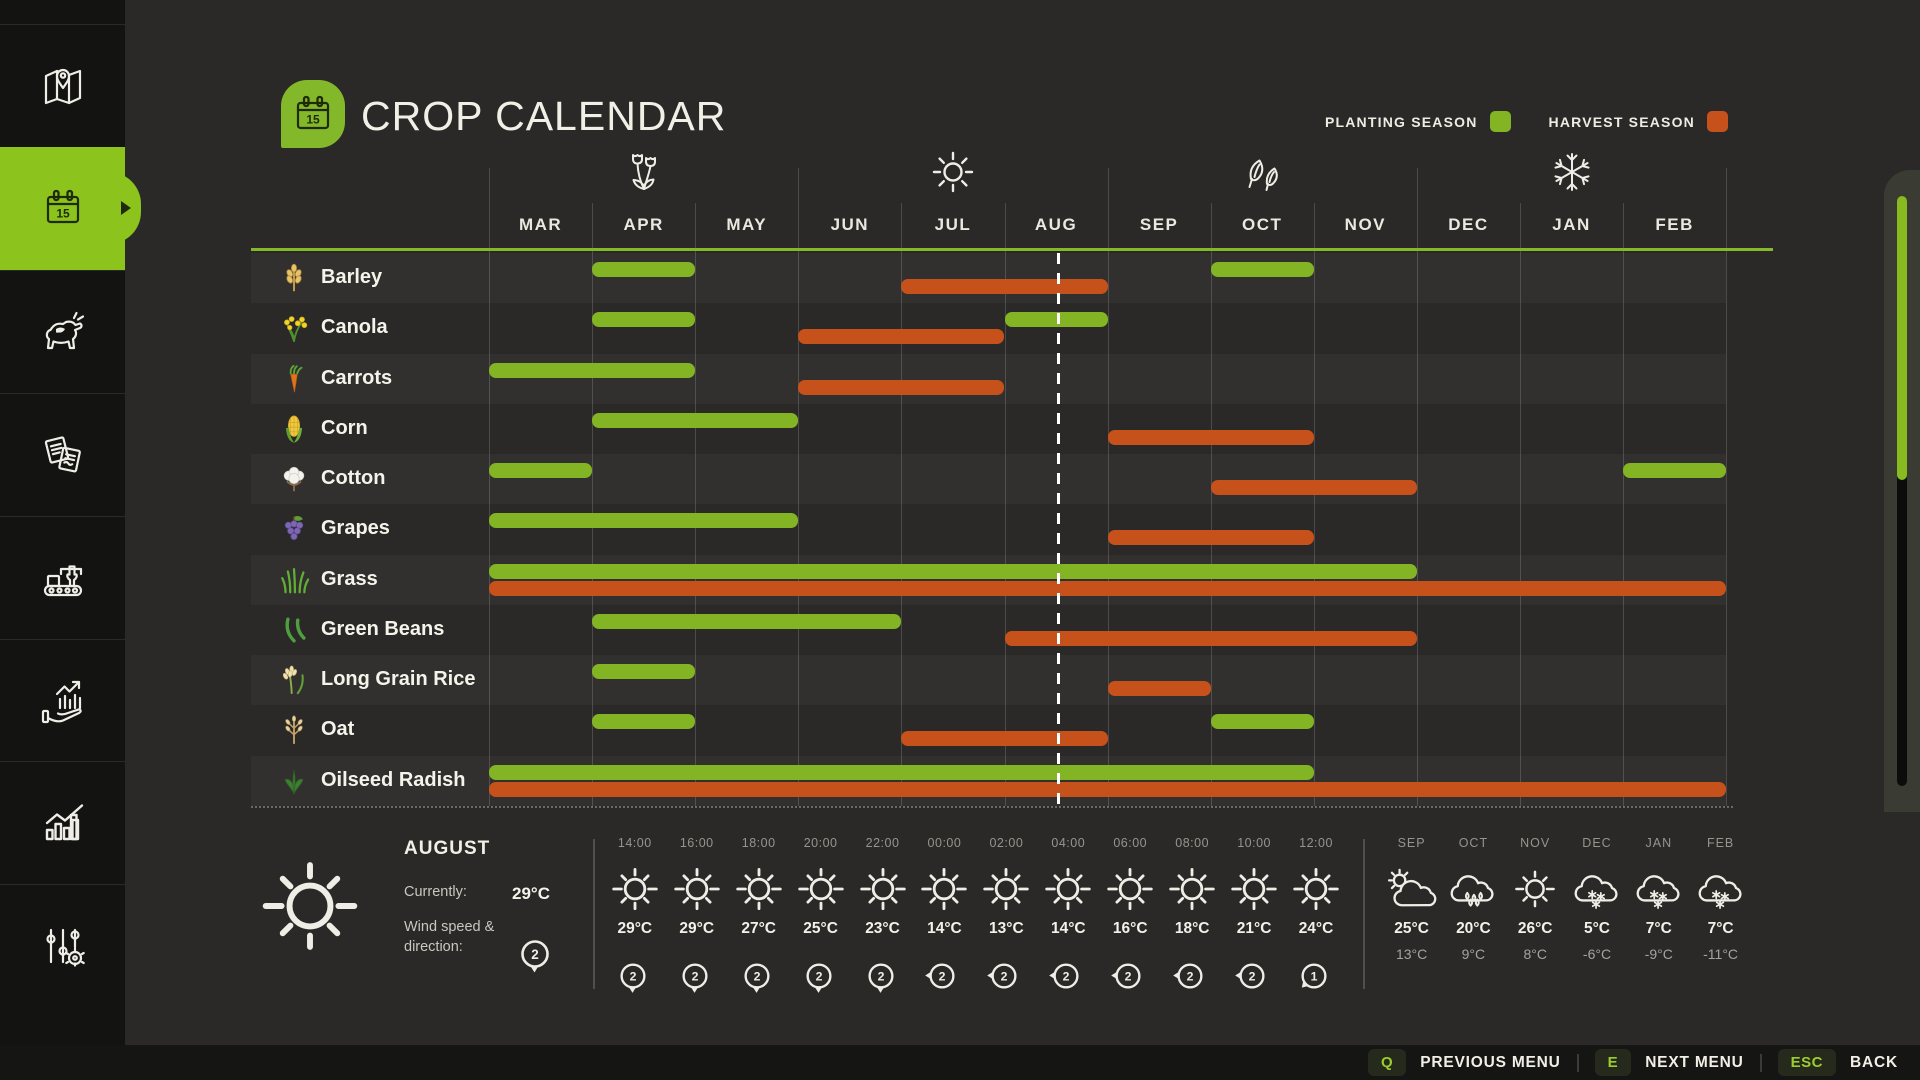 The width and height of the screenshot is (1920, 1080). I want to click on forecast-temp: 29°C, so click(697, 928).